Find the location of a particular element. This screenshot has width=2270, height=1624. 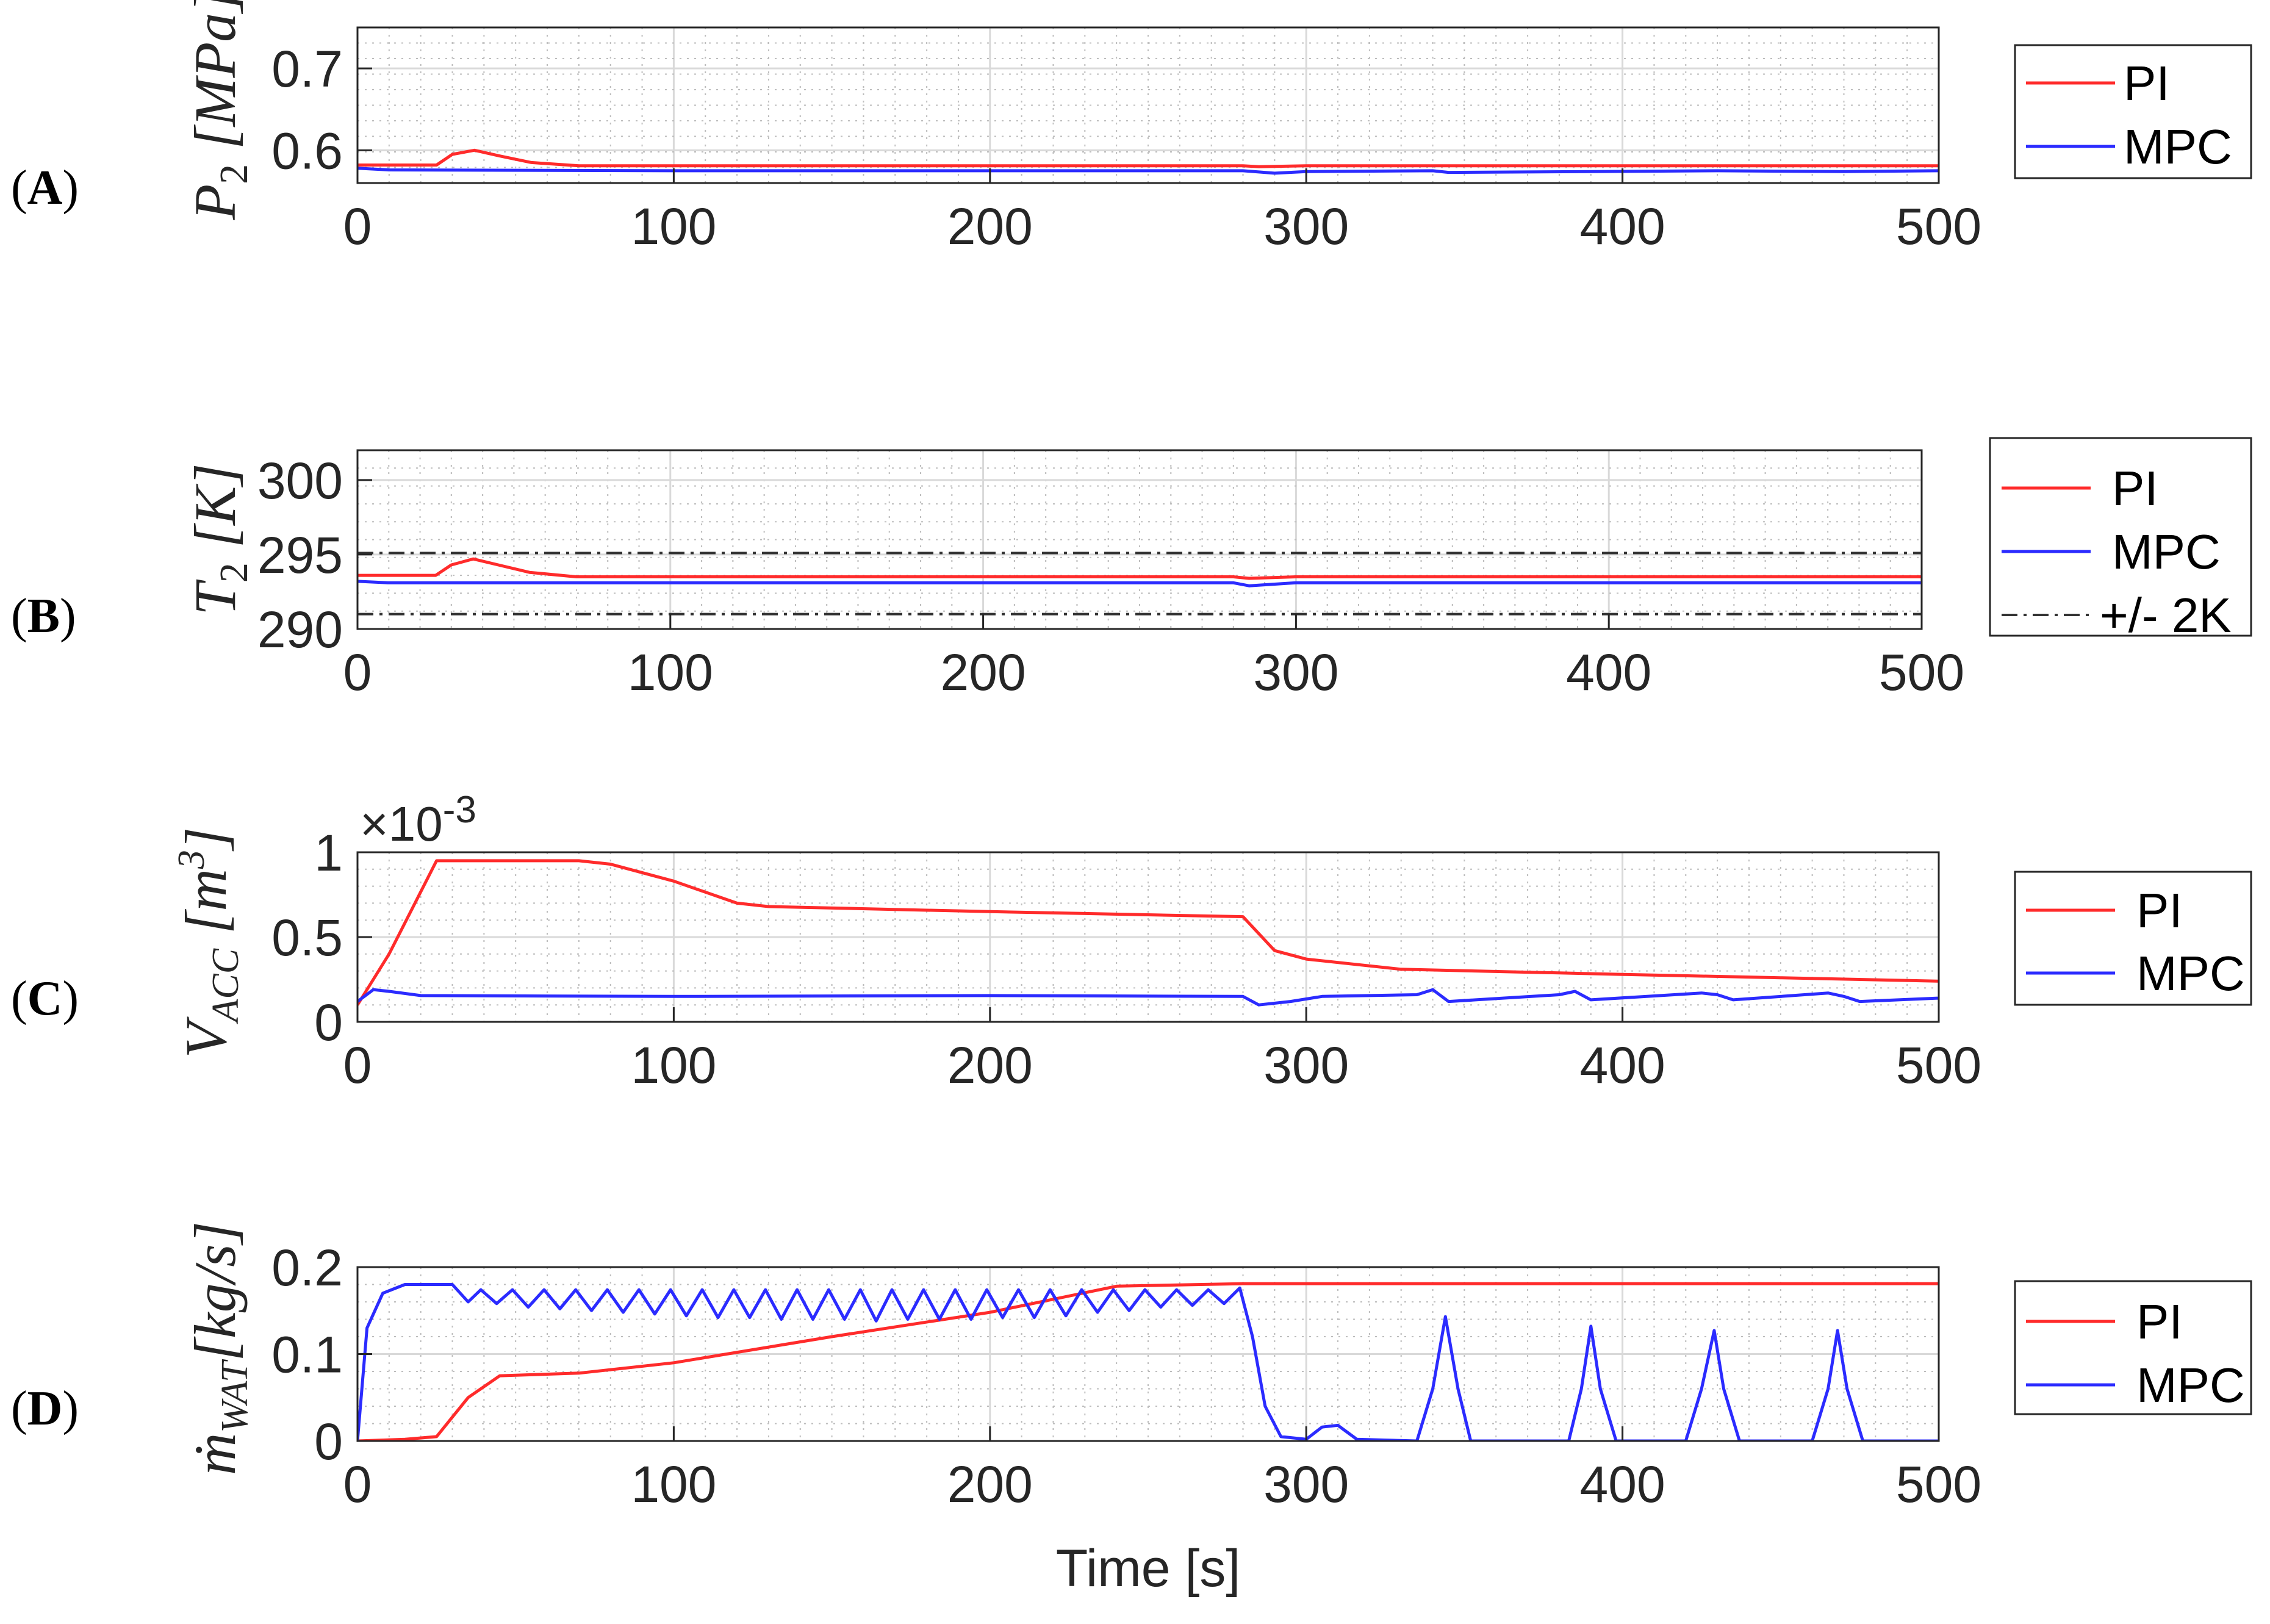

panel-a-xtick-label: 500 is located at coordinates (1938, 226).